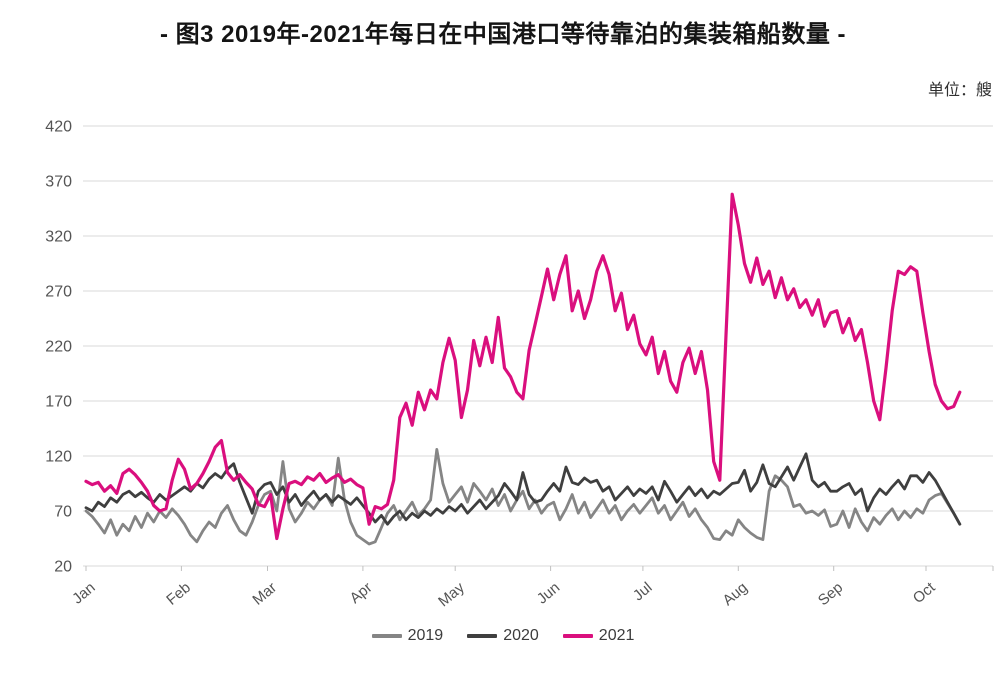 The height and width of the screenshot is (680, 1006). What do you see at coordinates (63, 567) in the screenshot?
I see `y-tick-label: 20` at bounding box center [63, 567].